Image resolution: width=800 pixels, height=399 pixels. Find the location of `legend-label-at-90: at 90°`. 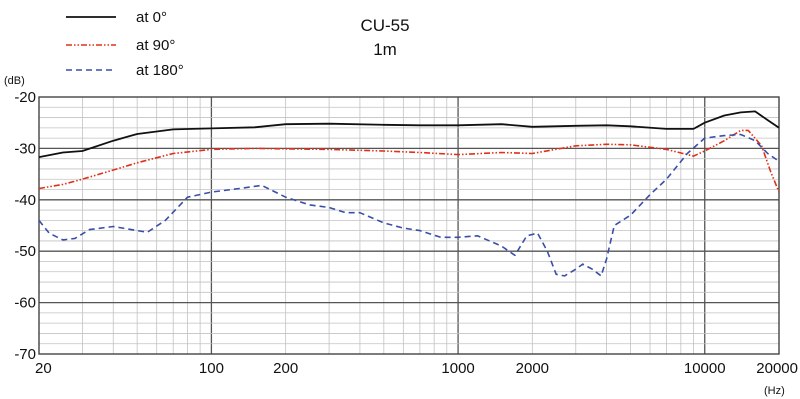

legend-label-at-90: at 90° is located at coordinates (155, 45).